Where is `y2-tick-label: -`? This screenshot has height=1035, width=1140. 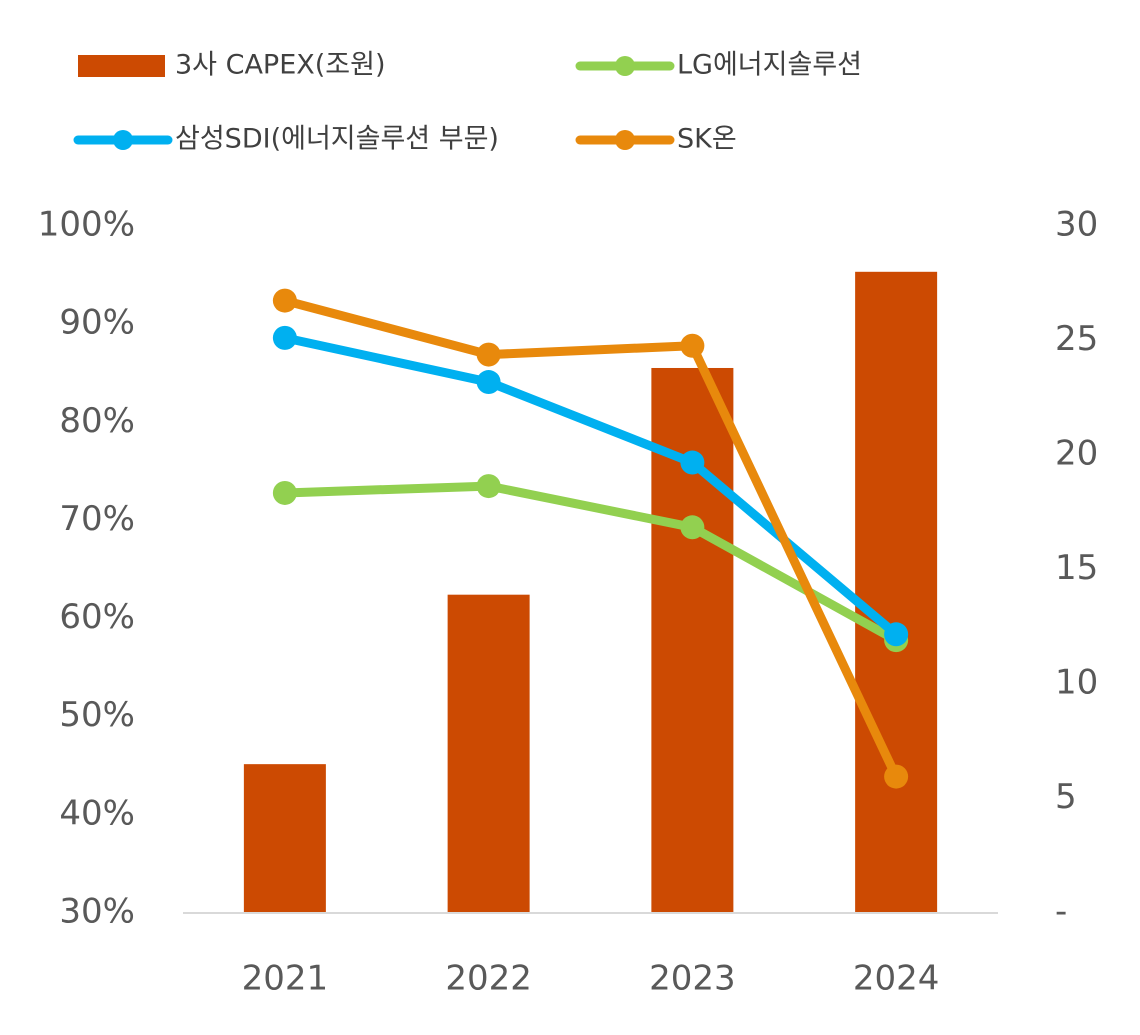
y2-tick-label: - is located at coordinates (1061, 912).